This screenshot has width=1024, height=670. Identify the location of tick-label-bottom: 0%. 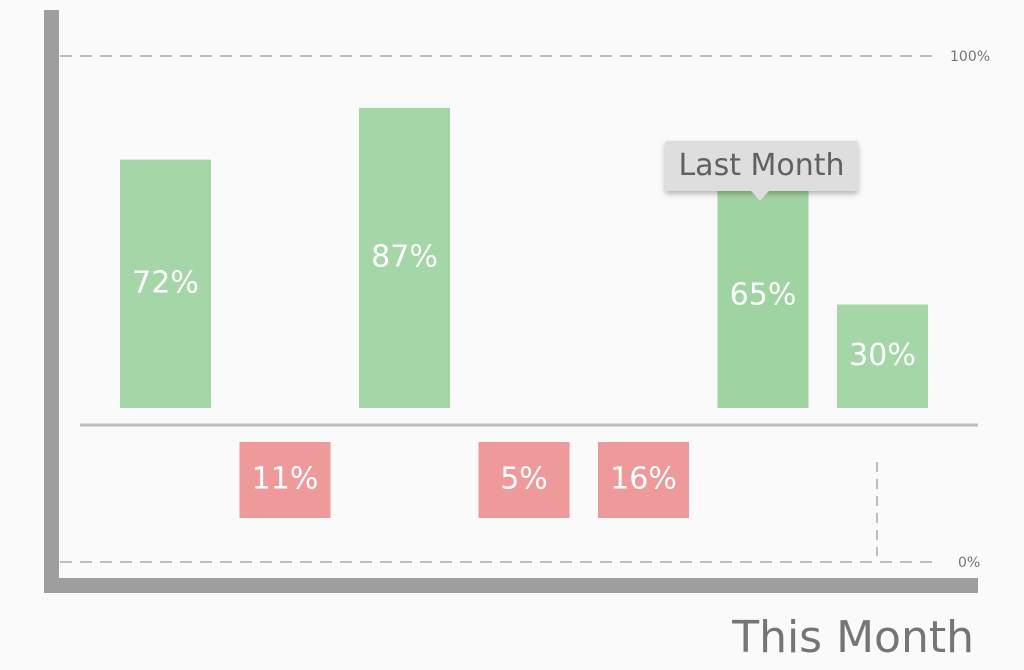
(969, 563).